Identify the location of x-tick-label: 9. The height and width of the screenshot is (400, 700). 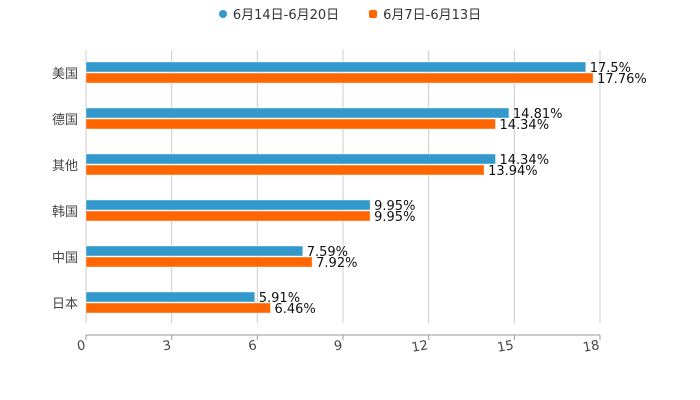
(338, 346).